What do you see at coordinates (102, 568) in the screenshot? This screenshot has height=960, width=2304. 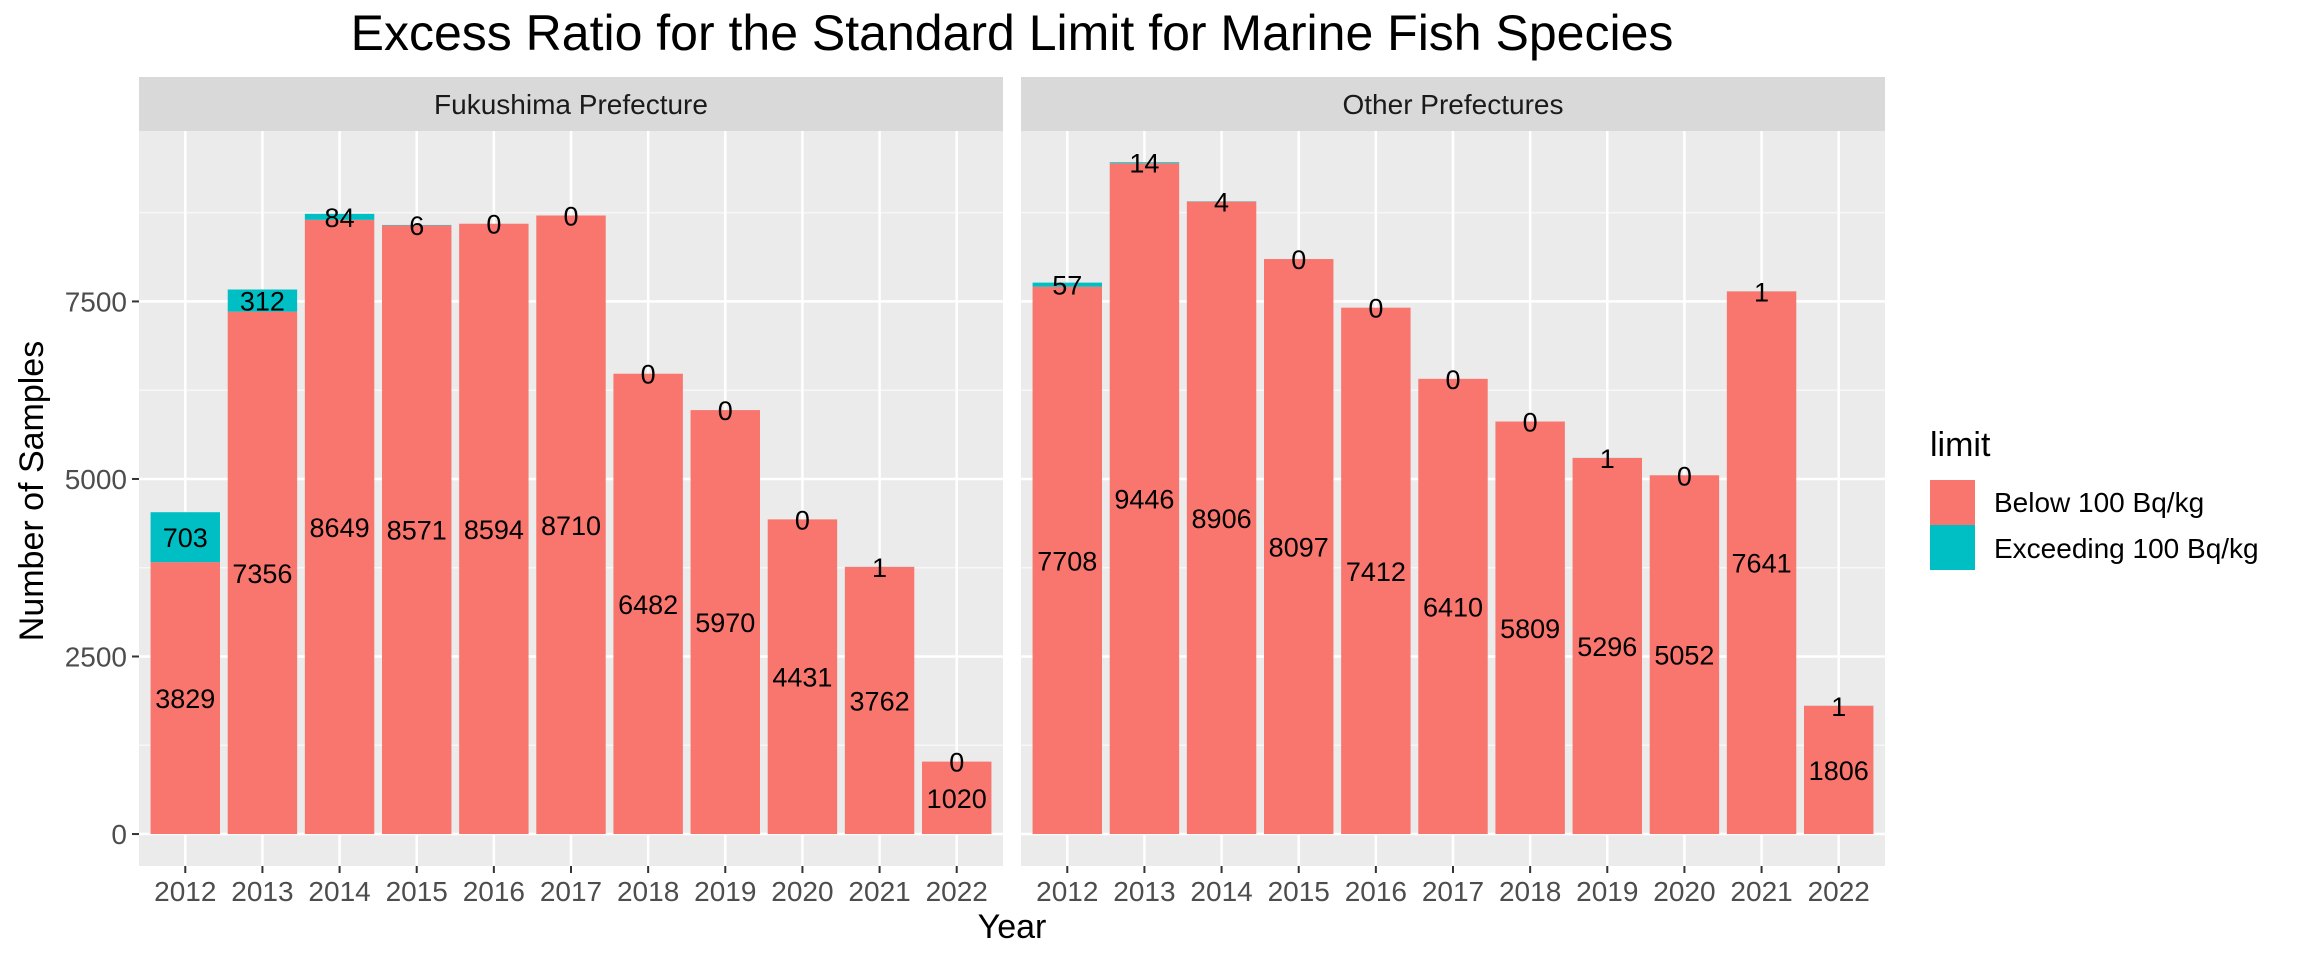 I see `y-axis: 0 2500 5000 7500` at bounding box center [102, 568].